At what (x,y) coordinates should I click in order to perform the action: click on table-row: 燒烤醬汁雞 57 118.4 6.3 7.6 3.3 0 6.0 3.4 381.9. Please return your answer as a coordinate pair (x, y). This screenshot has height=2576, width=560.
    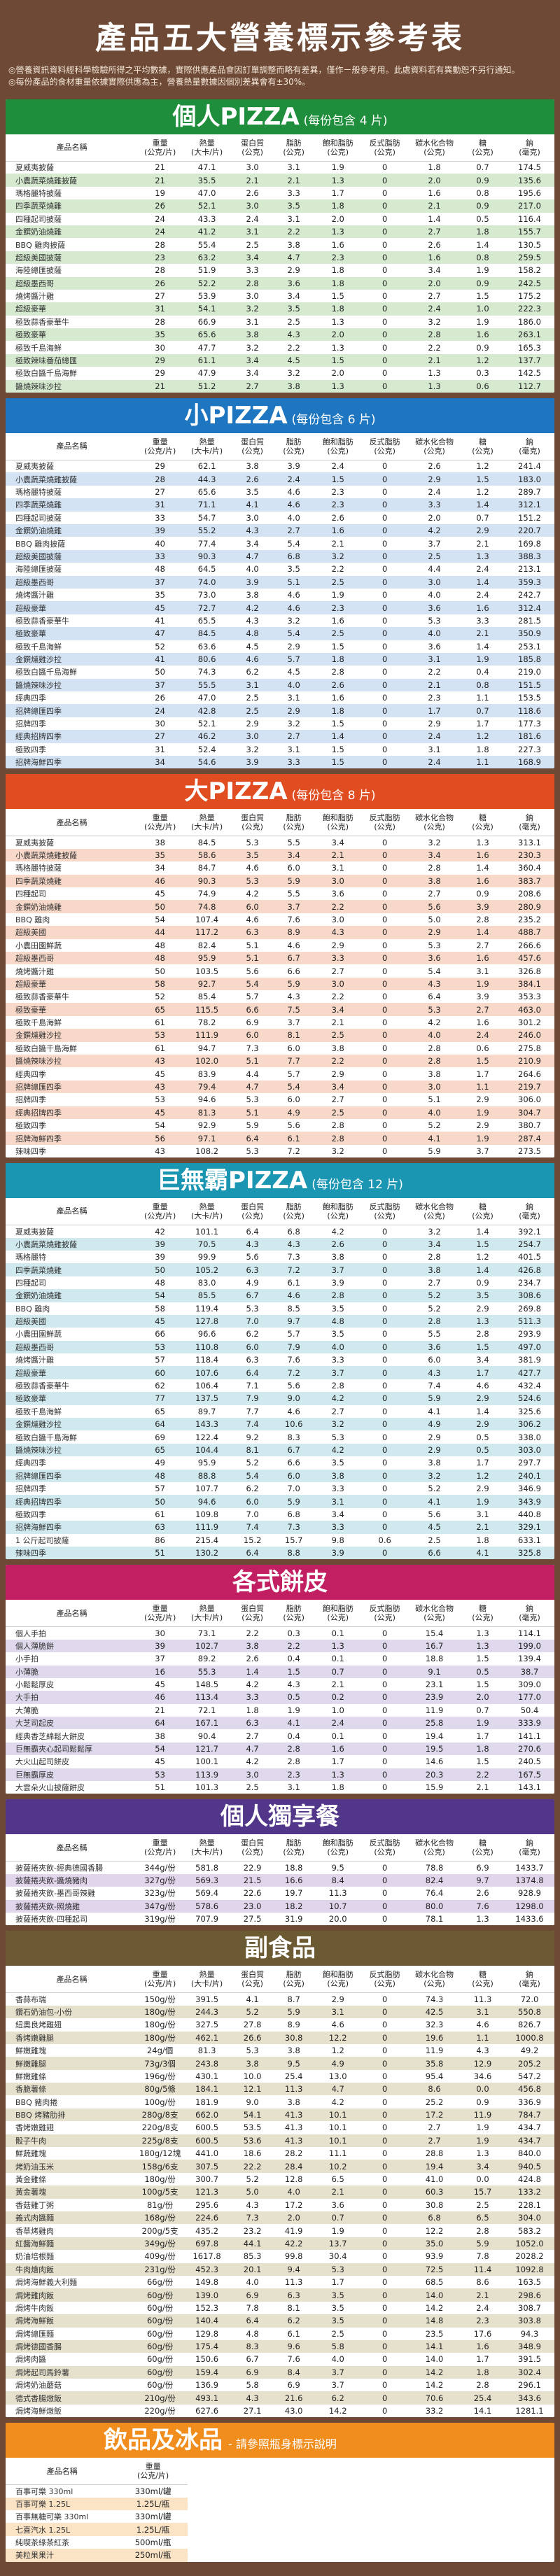
    Looking at the image, I should click on (280, 1360).